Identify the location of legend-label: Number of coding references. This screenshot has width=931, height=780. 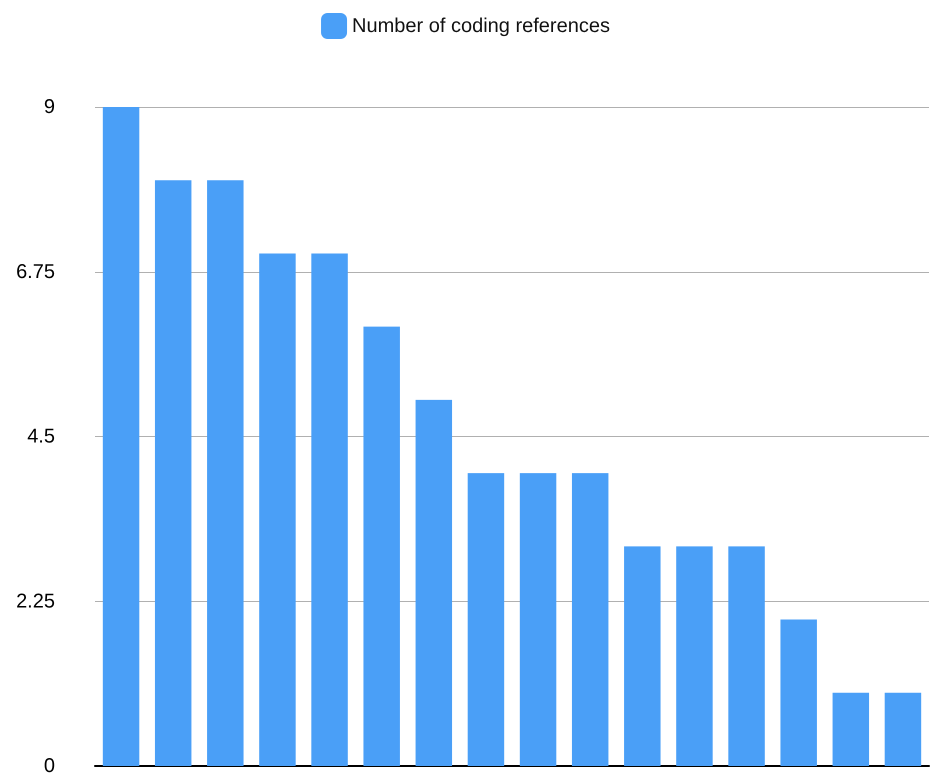
(481, 26).